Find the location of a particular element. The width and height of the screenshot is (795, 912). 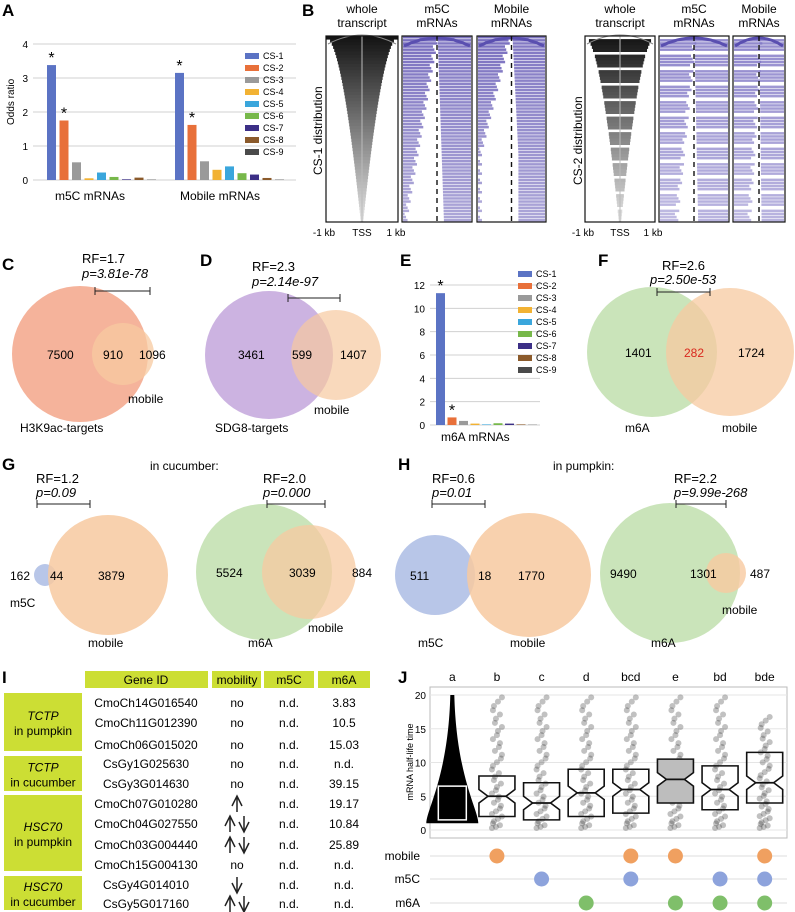

venn-left-label-h2: m6A is located at coordinates (663, 643).